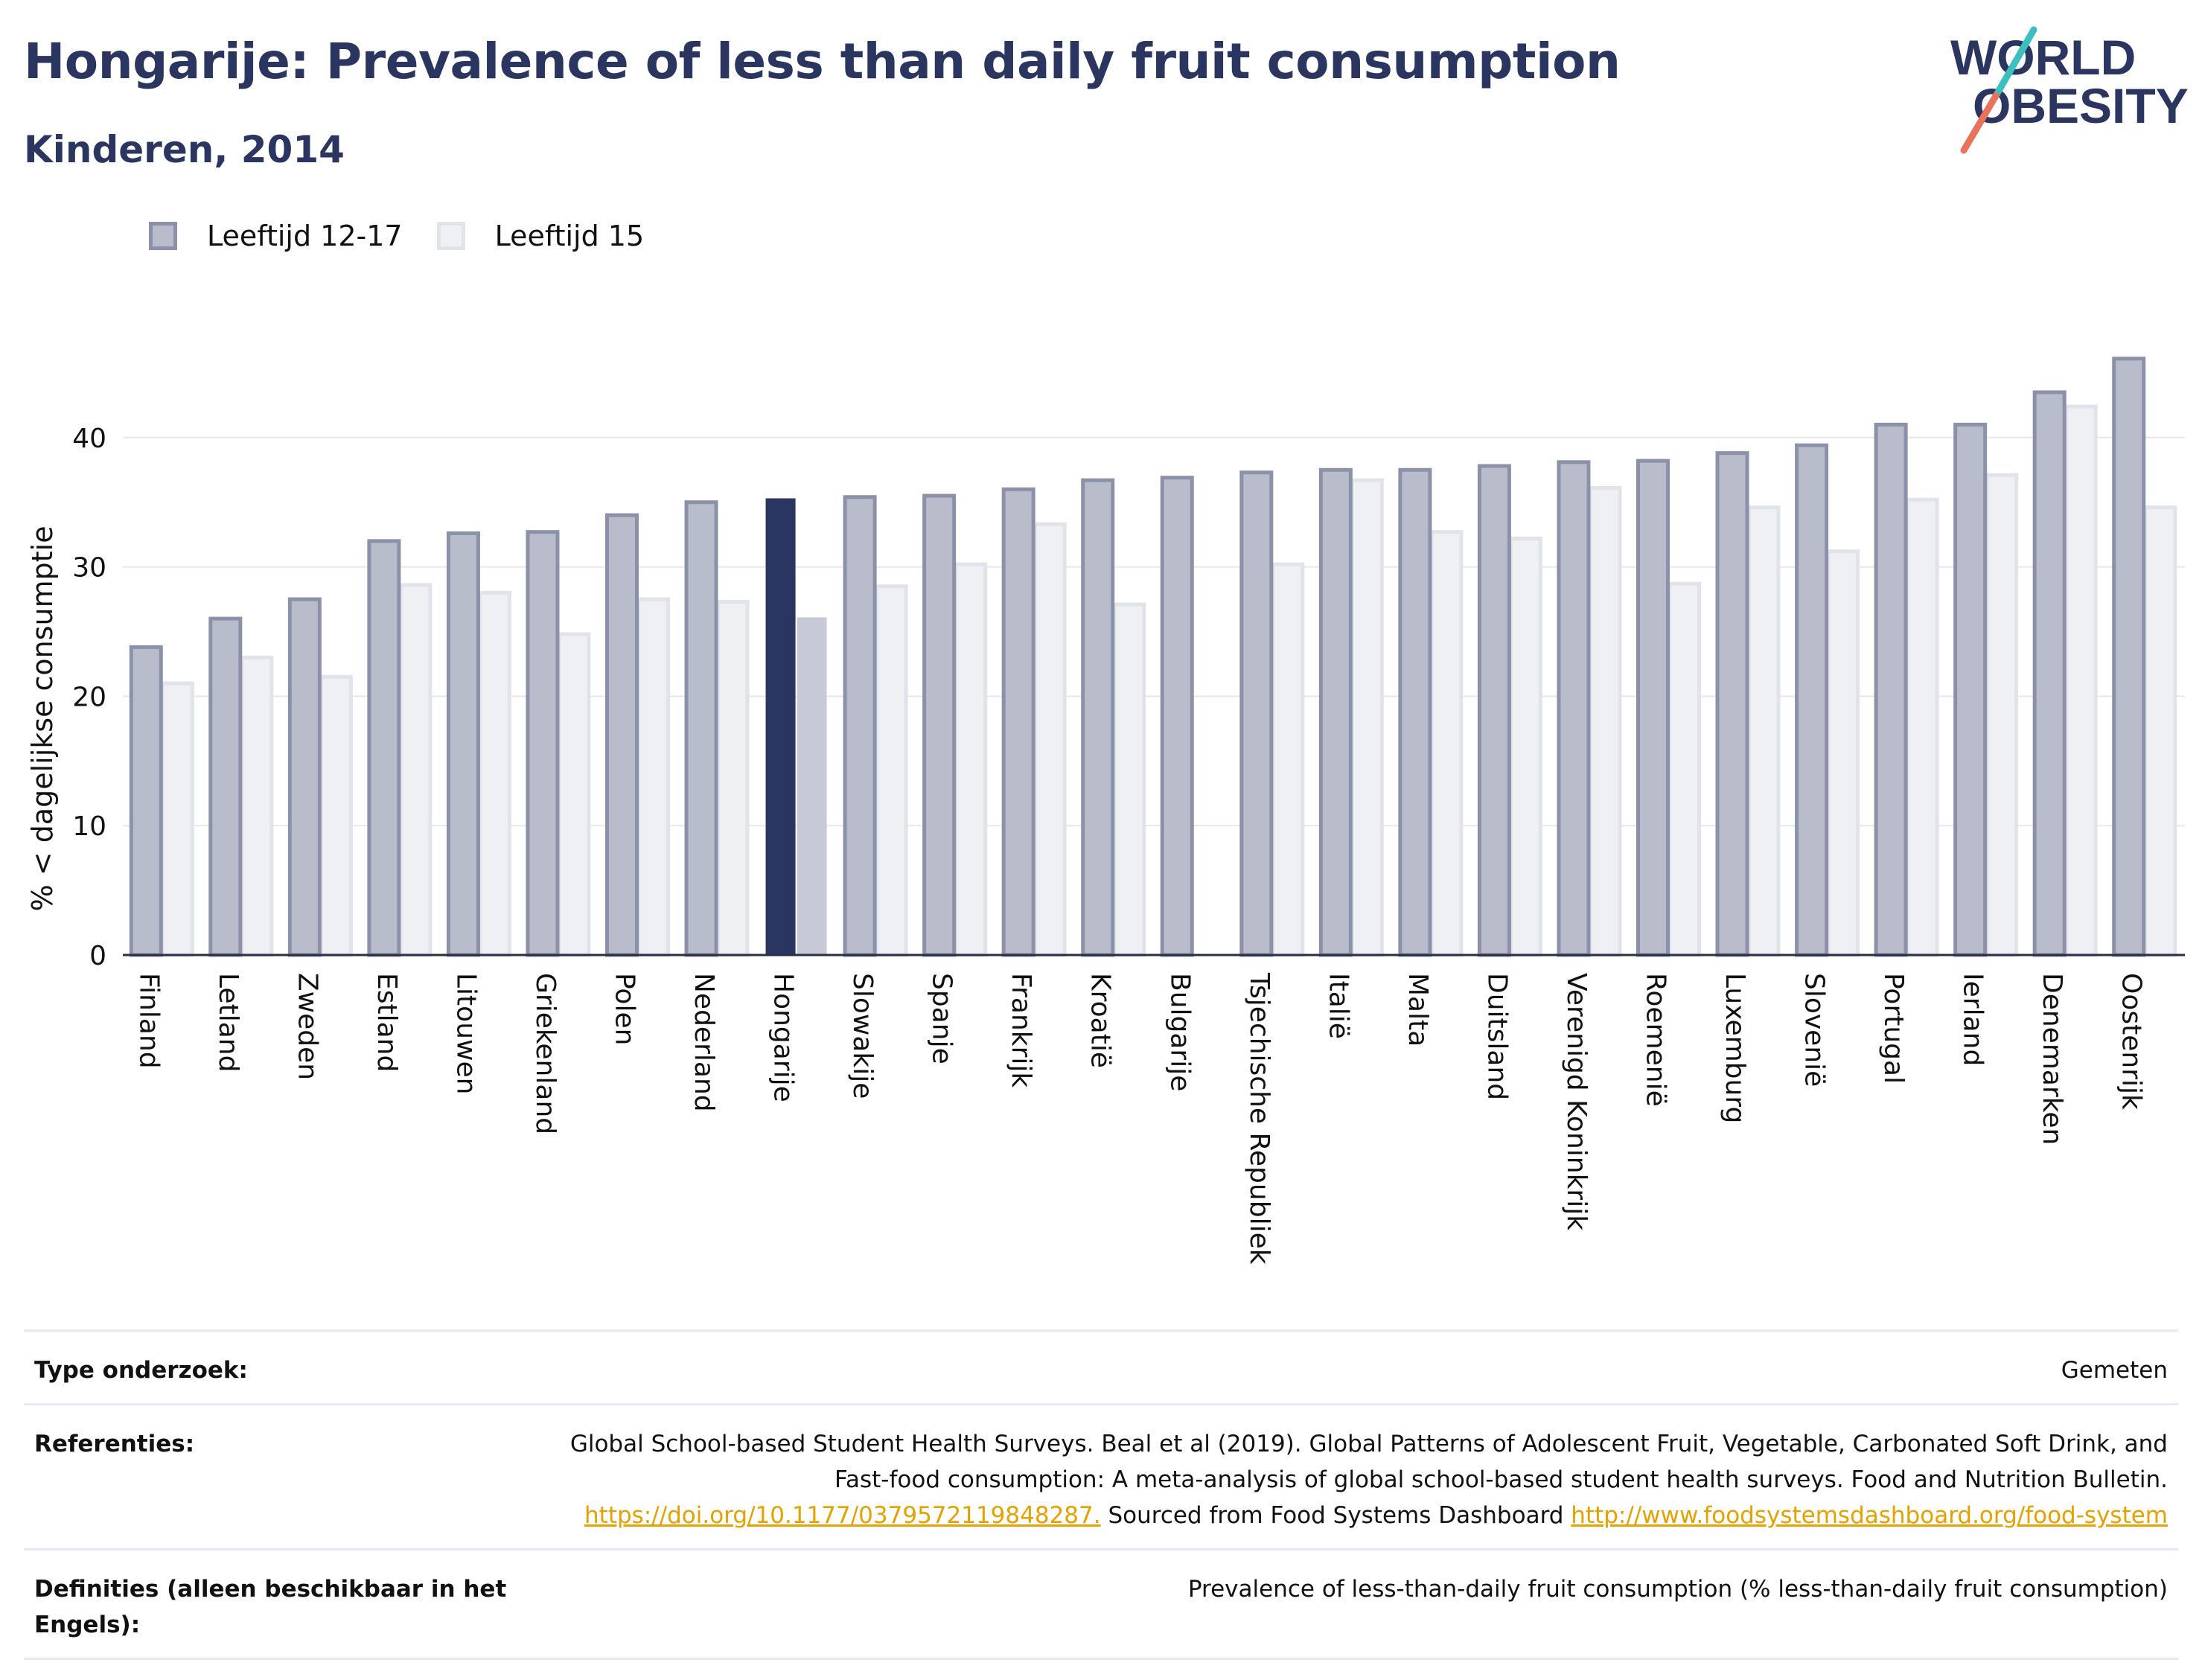 The image size is (2202, 1680). I want to click on x-tick-label: Estland, so click(387, 1022).